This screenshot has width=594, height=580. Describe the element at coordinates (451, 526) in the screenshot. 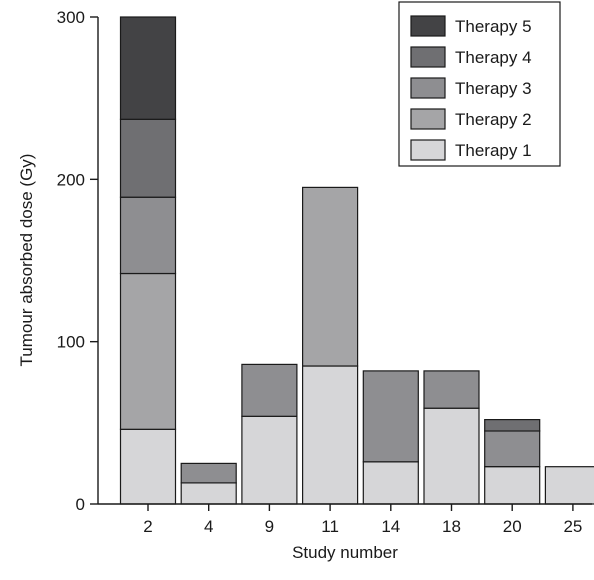

I see `x-tick-label-18: 18` at that location.